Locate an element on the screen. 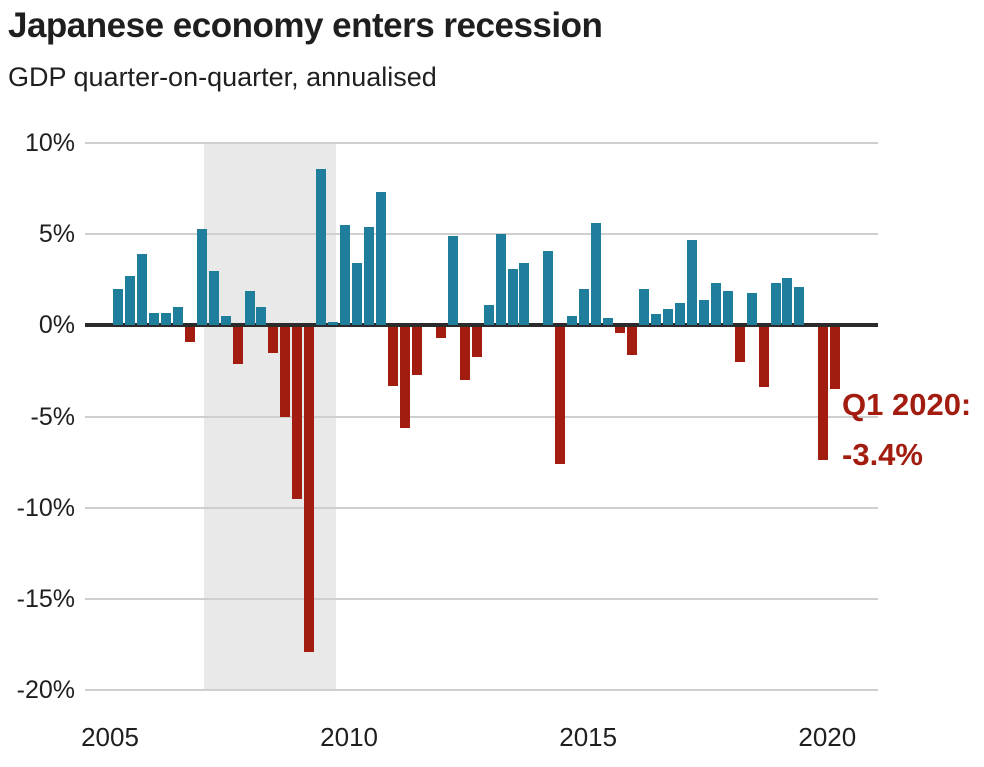  bar-2011-Q2 is located at coordinates (416, 351).